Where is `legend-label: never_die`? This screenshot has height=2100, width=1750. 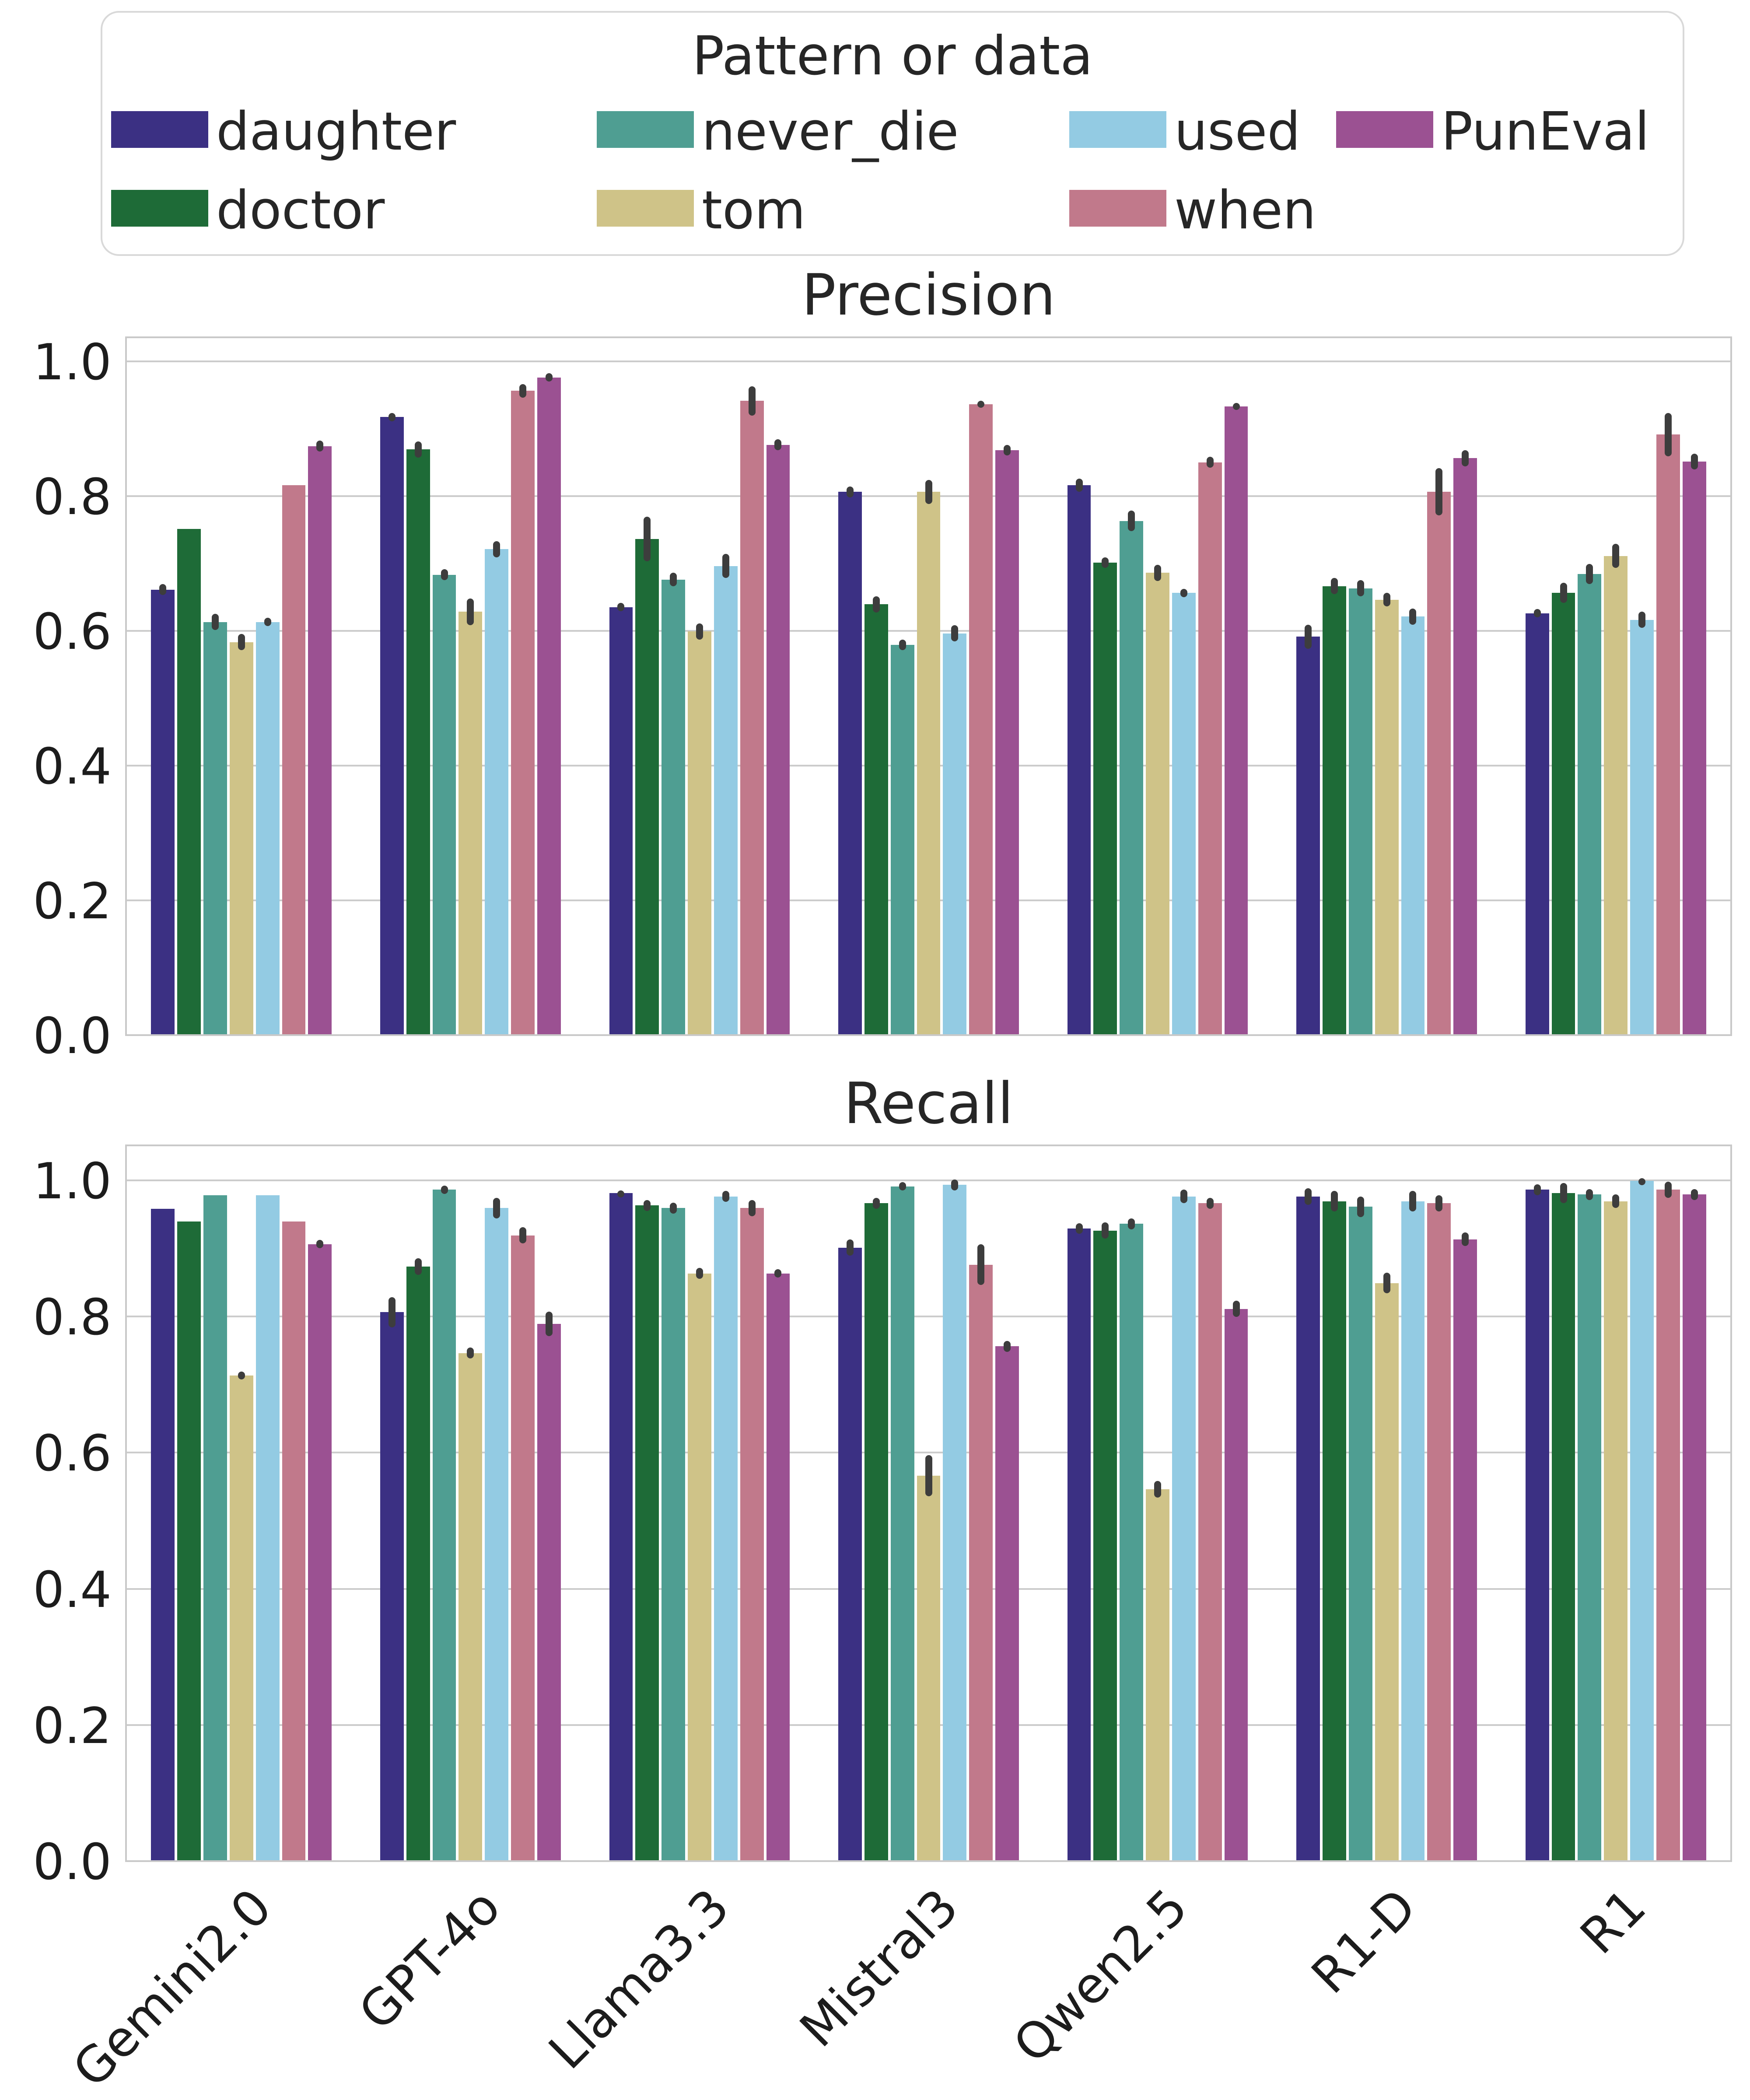 legend-label: never_die is located at coordinates (830, 132).